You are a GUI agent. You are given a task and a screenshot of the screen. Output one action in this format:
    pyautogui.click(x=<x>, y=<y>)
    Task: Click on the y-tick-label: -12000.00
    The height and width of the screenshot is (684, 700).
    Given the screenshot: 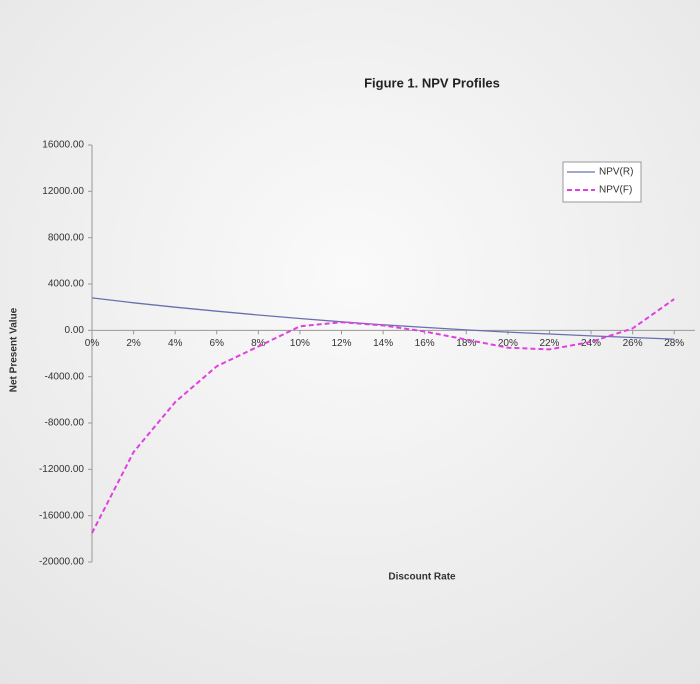 What is the action you would take?
    pyautogui.click(x=61, y=469)
    